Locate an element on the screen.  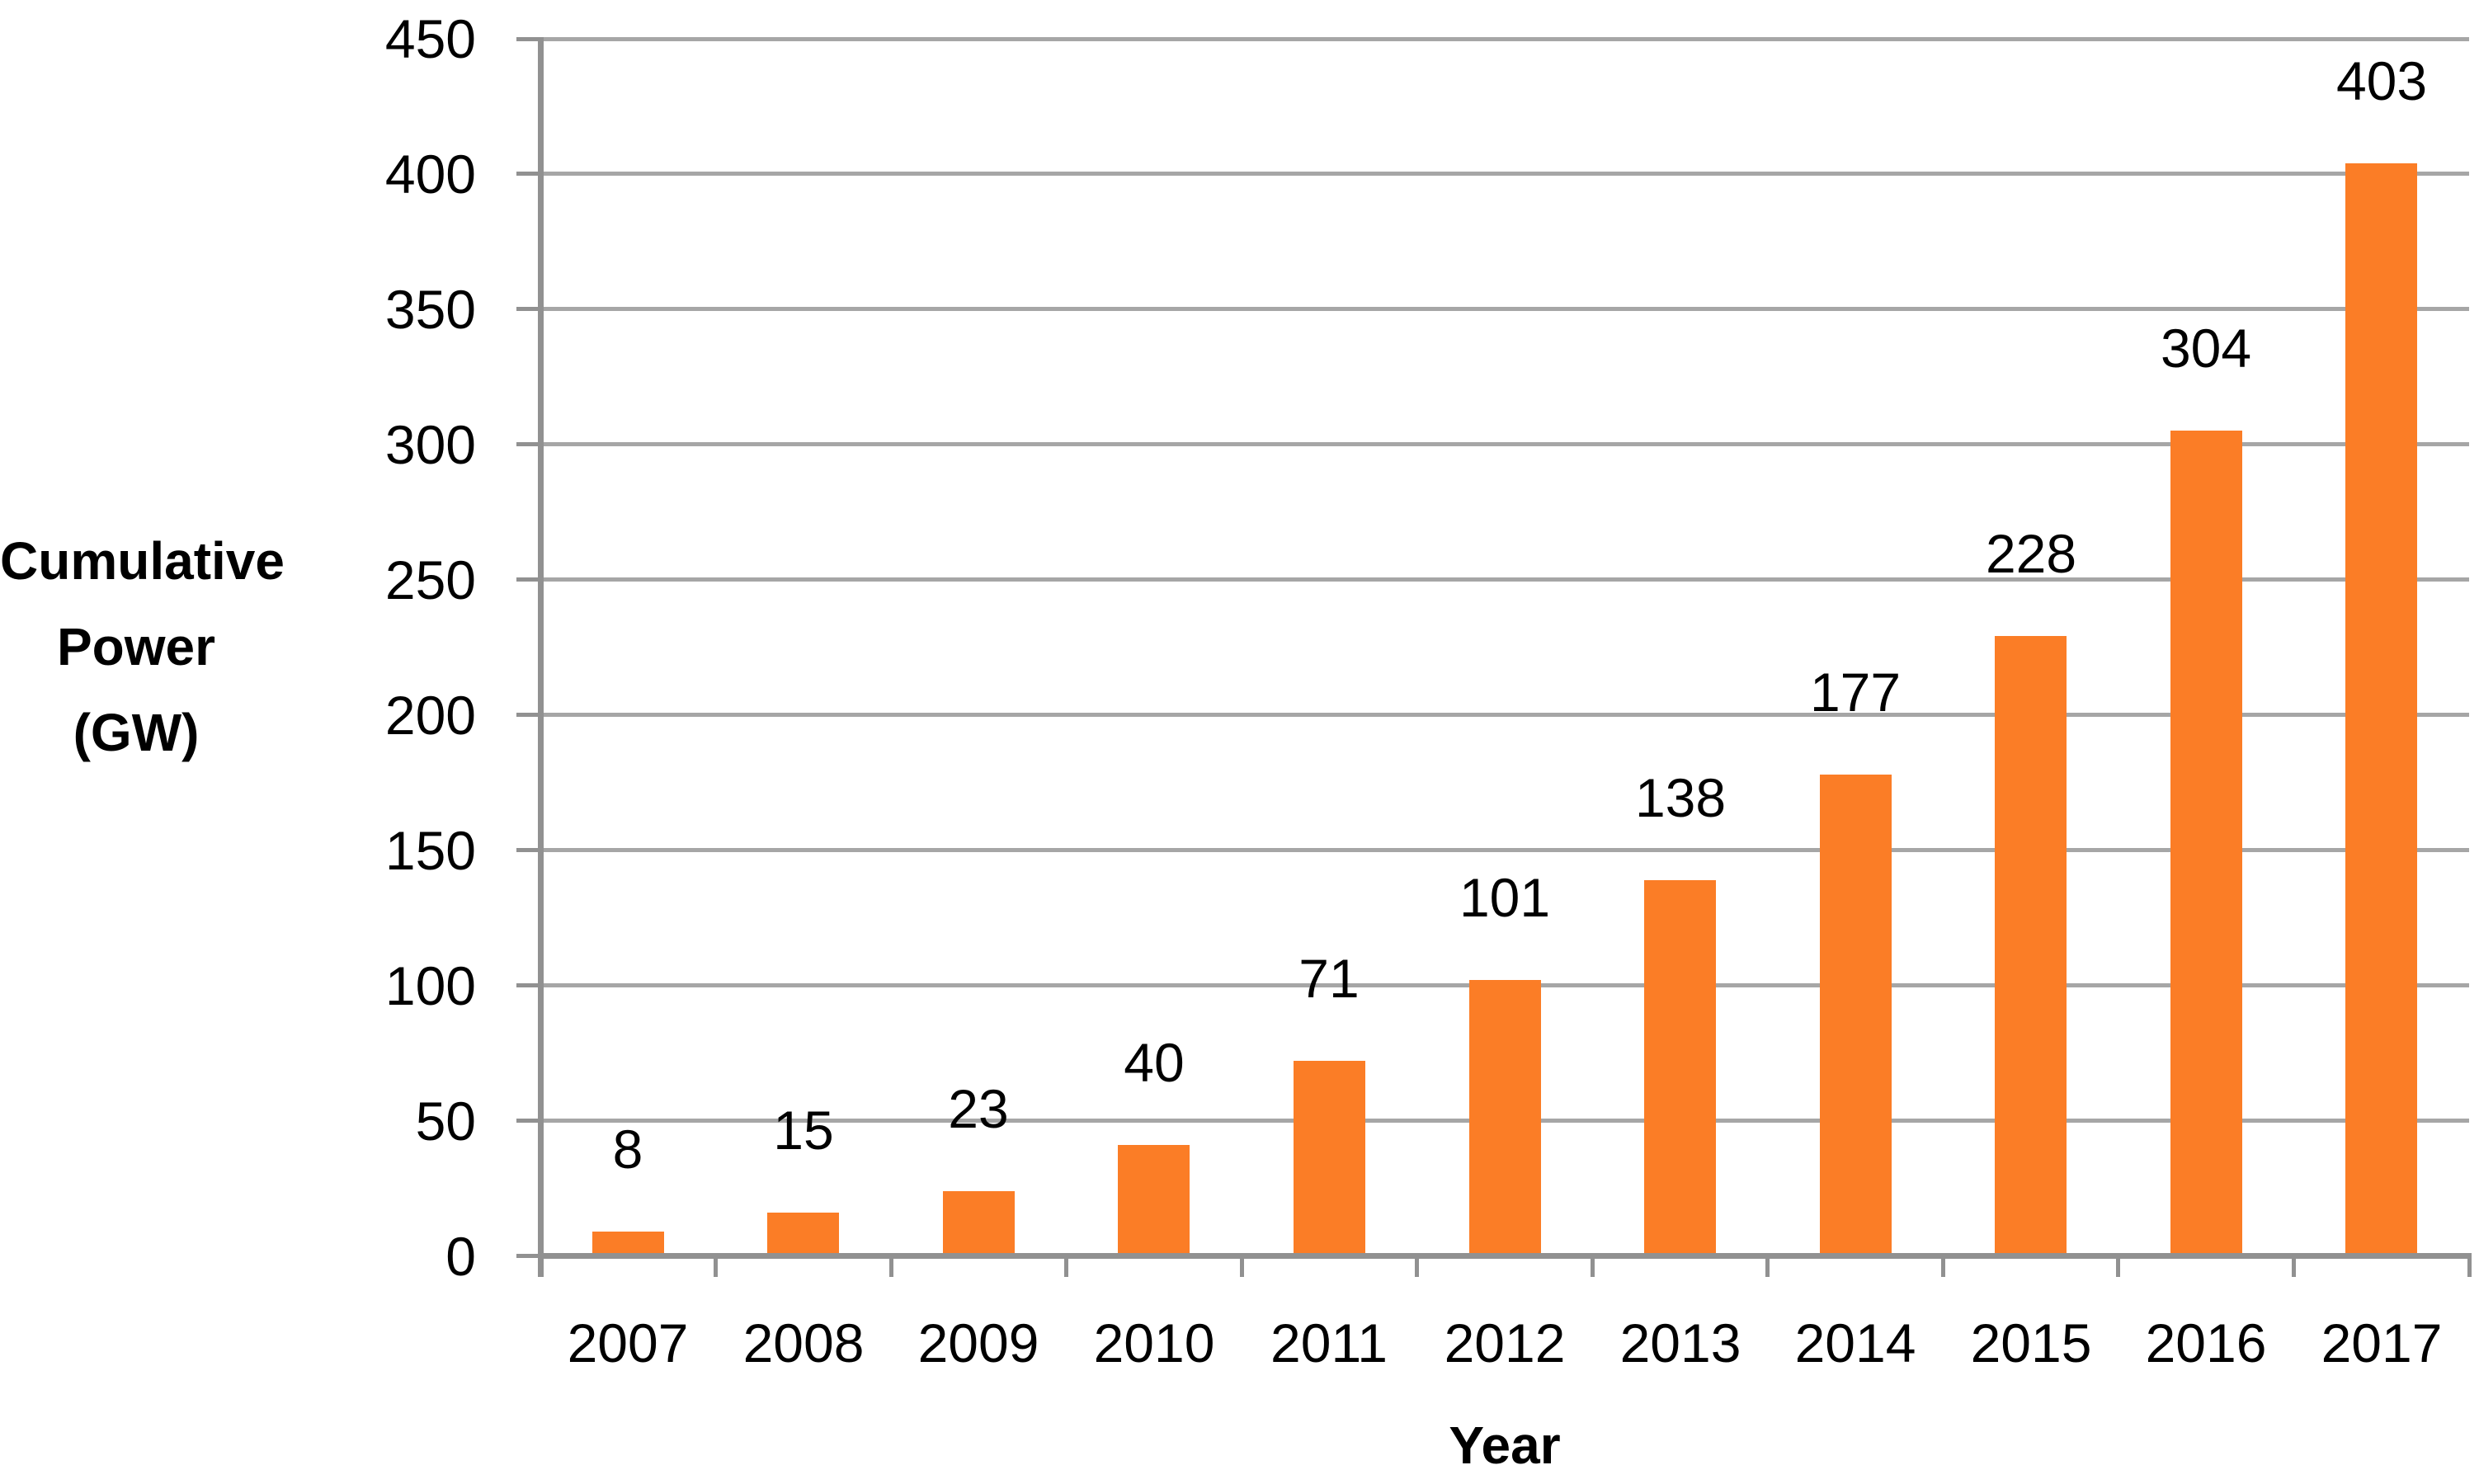
y-axis-title-line-2: Power is located at coordinates (136, 646).